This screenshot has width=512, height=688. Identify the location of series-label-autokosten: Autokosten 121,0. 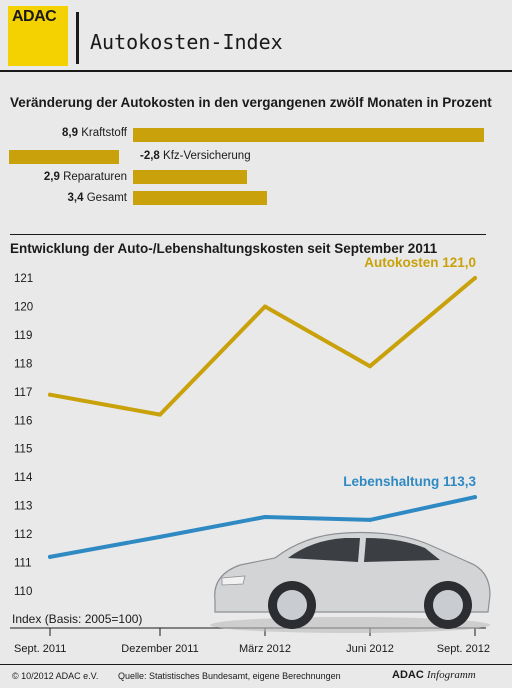
(420, 262).